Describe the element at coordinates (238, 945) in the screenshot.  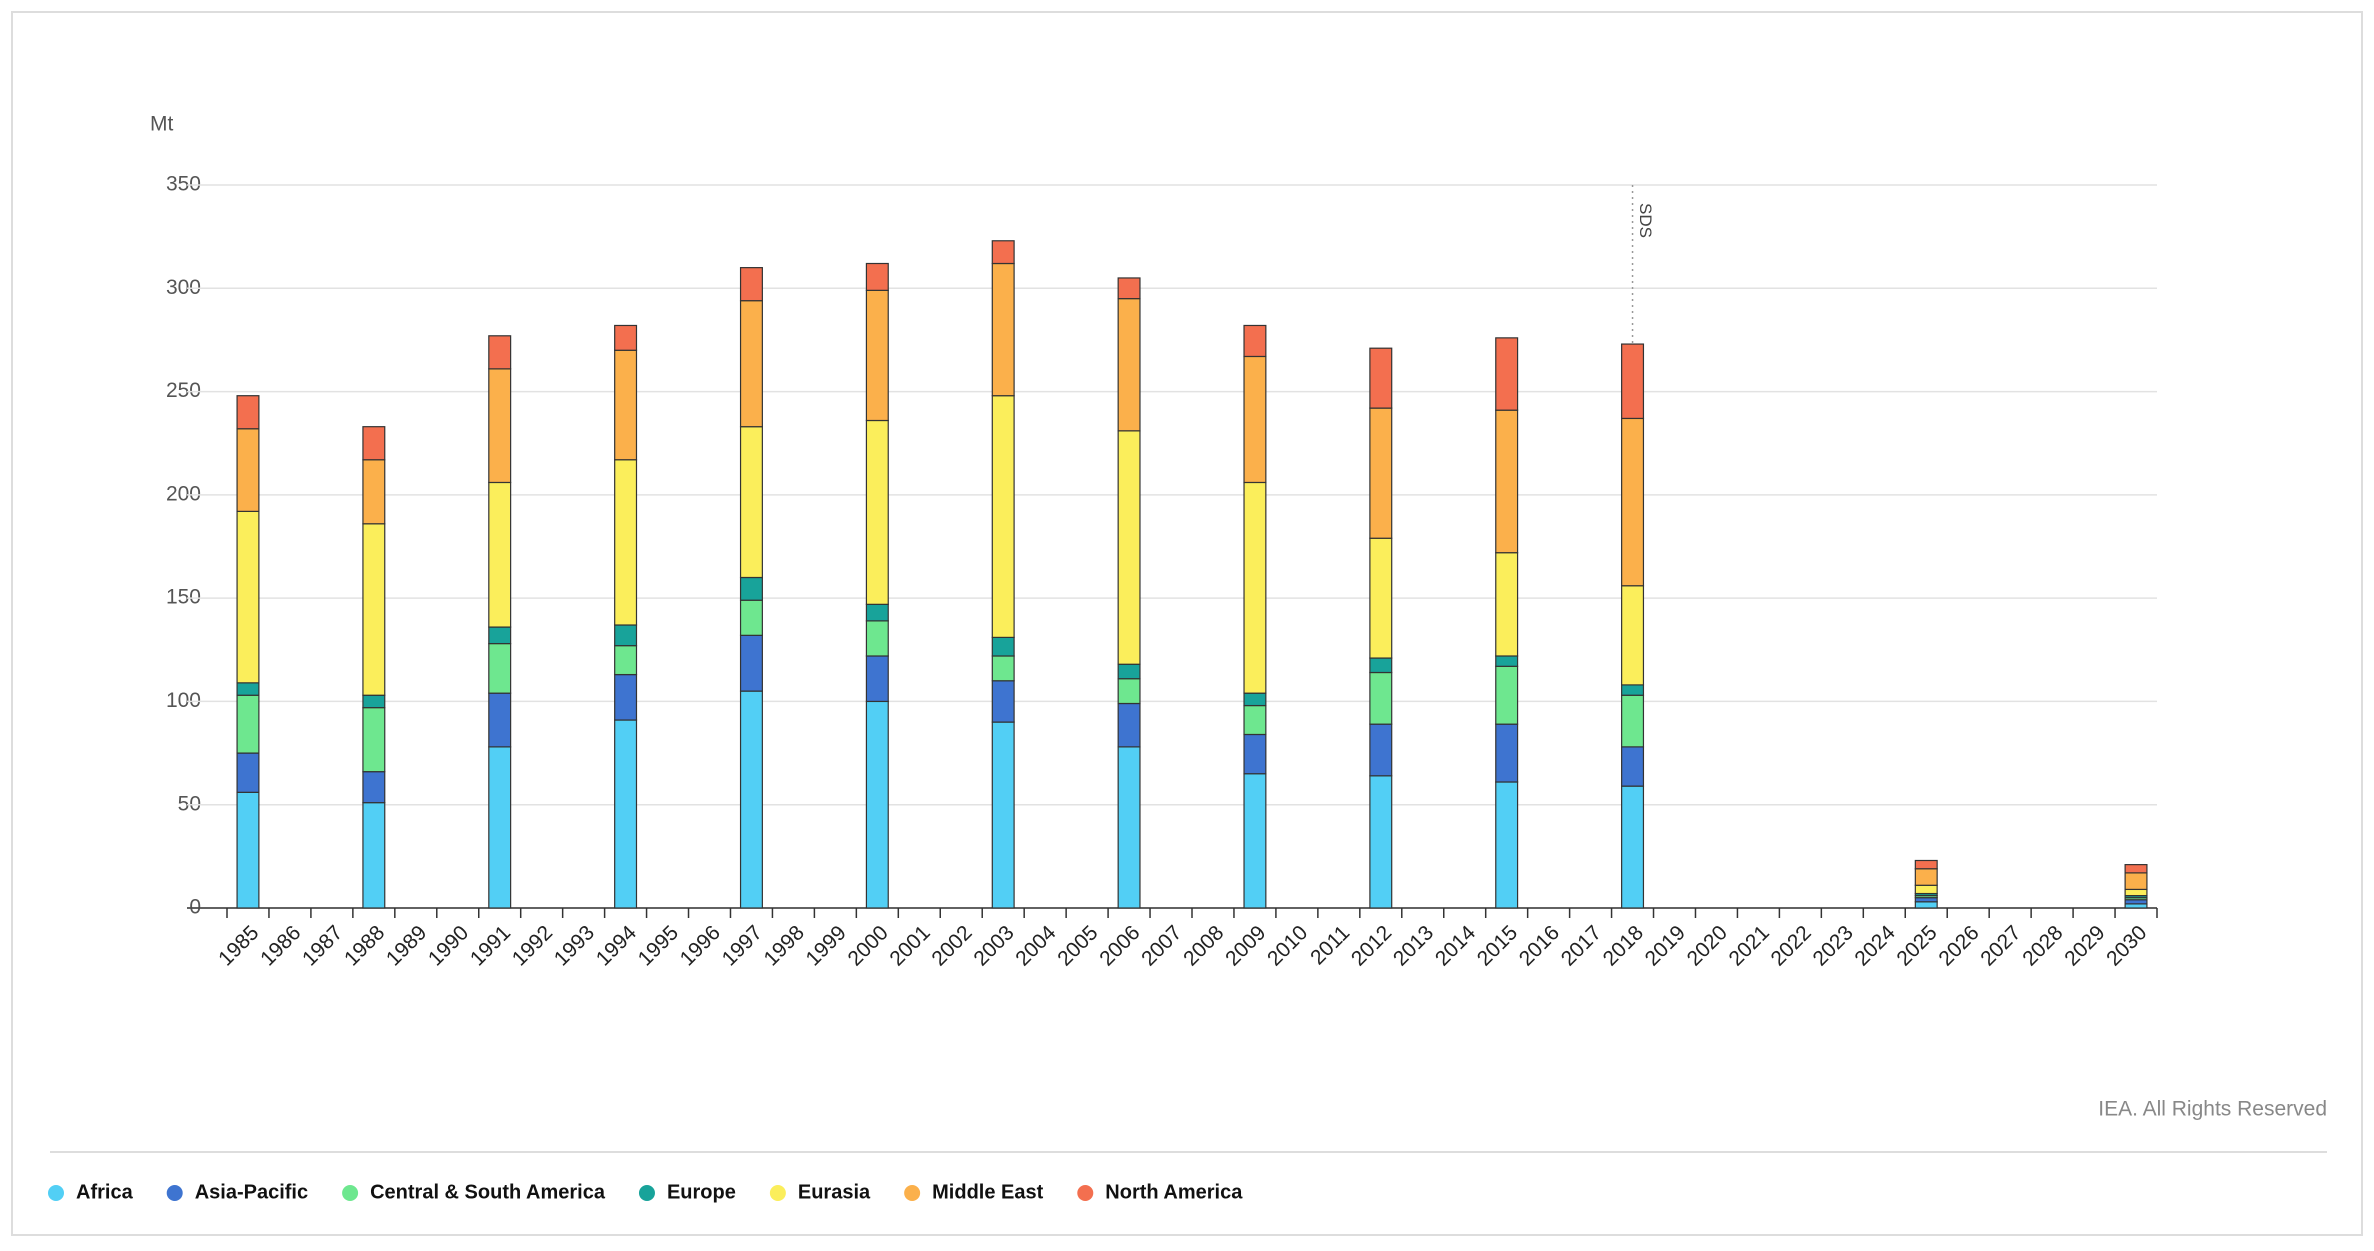
I see `x-tick-label: 1985` at that location.